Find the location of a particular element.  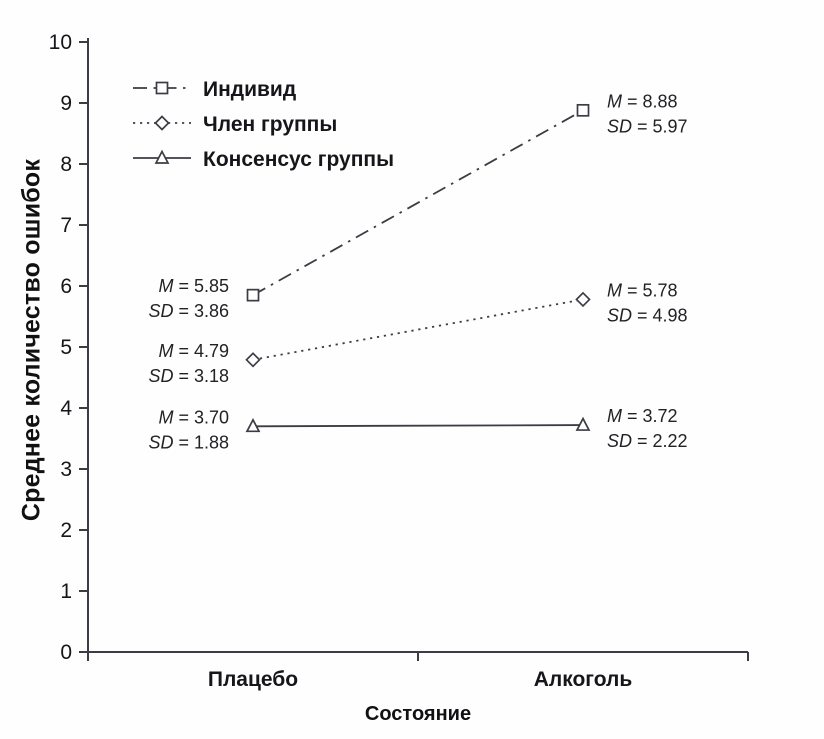

series-2-point-0-mean-label: M = 3.70 is located at coordinates (193, 417).